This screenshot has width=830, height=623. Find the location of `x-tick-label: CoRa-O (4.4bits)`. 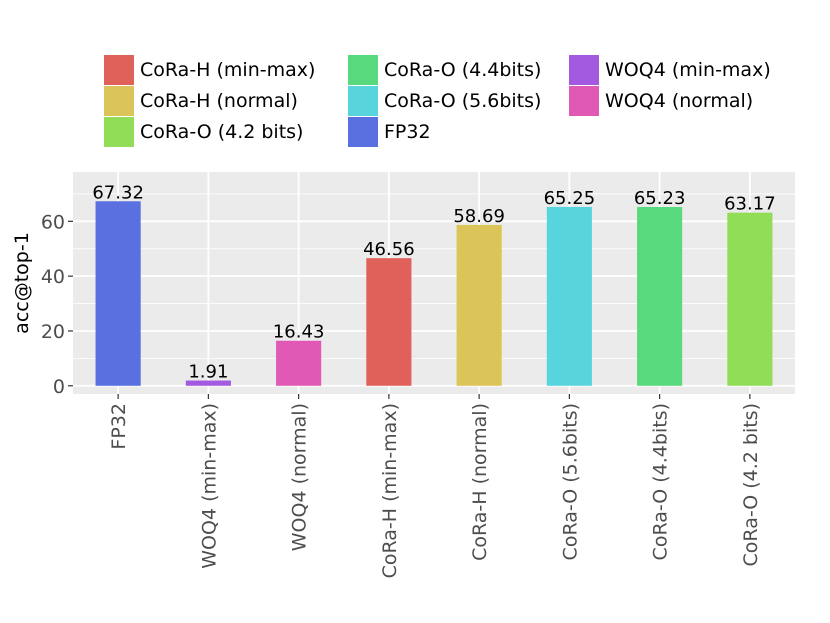

x-tick-label: CoRa-O (4.4bits) is located at coordinates (661, 481).